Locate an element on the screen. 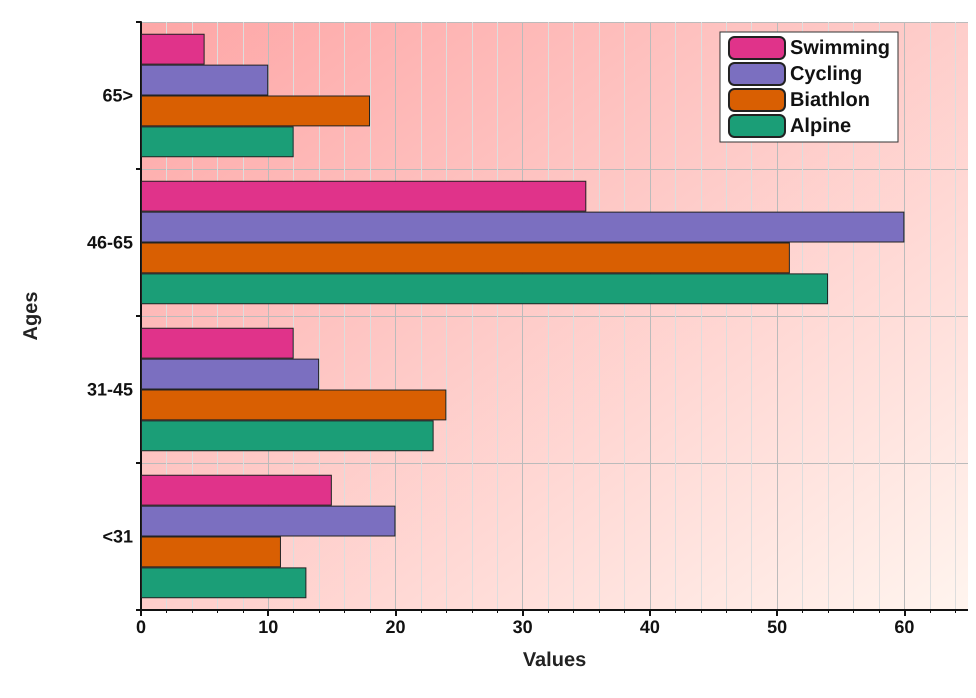 The width and height of the screenshot is (976, 698). x-tick-label: 10 is located at coordinates (268, 627).